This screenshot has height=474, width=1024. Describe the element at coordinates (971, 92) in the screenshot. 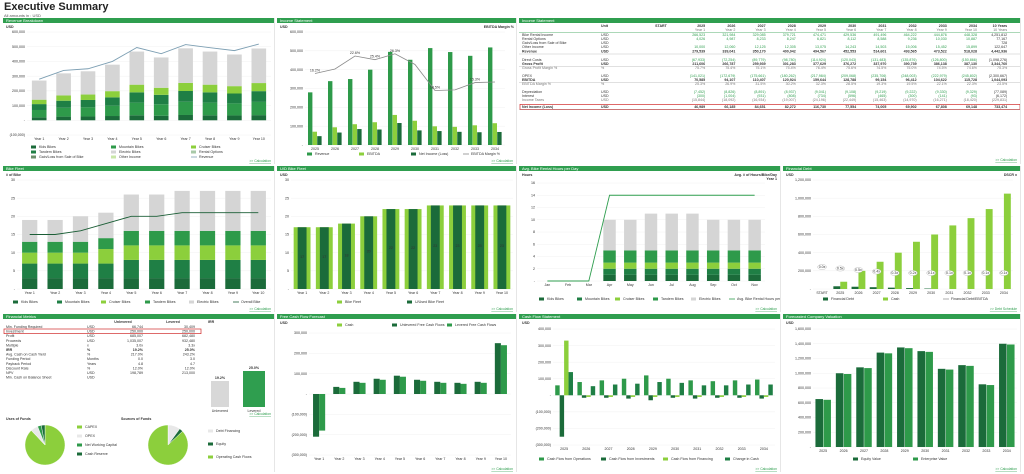

I see `row-value: (9,329)` at that location.